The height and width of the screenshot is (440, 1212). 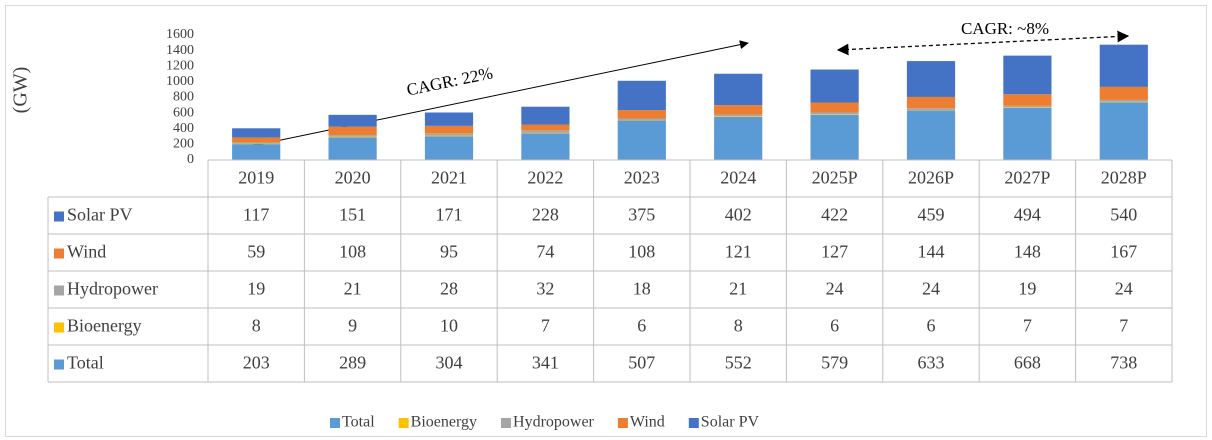 What do you see at coordinates (104, 326) in the screenshot?
I see `row-label: Bioenergy` at bounding box center [104, 326].